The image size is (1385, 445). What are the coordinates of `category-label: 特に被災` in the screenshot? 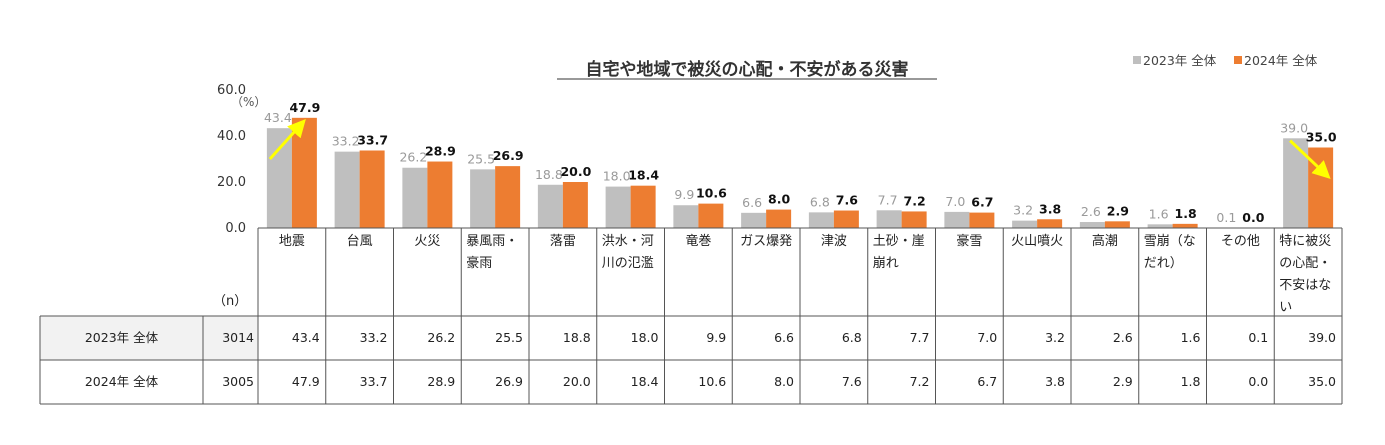 It's located at (1305, 241).